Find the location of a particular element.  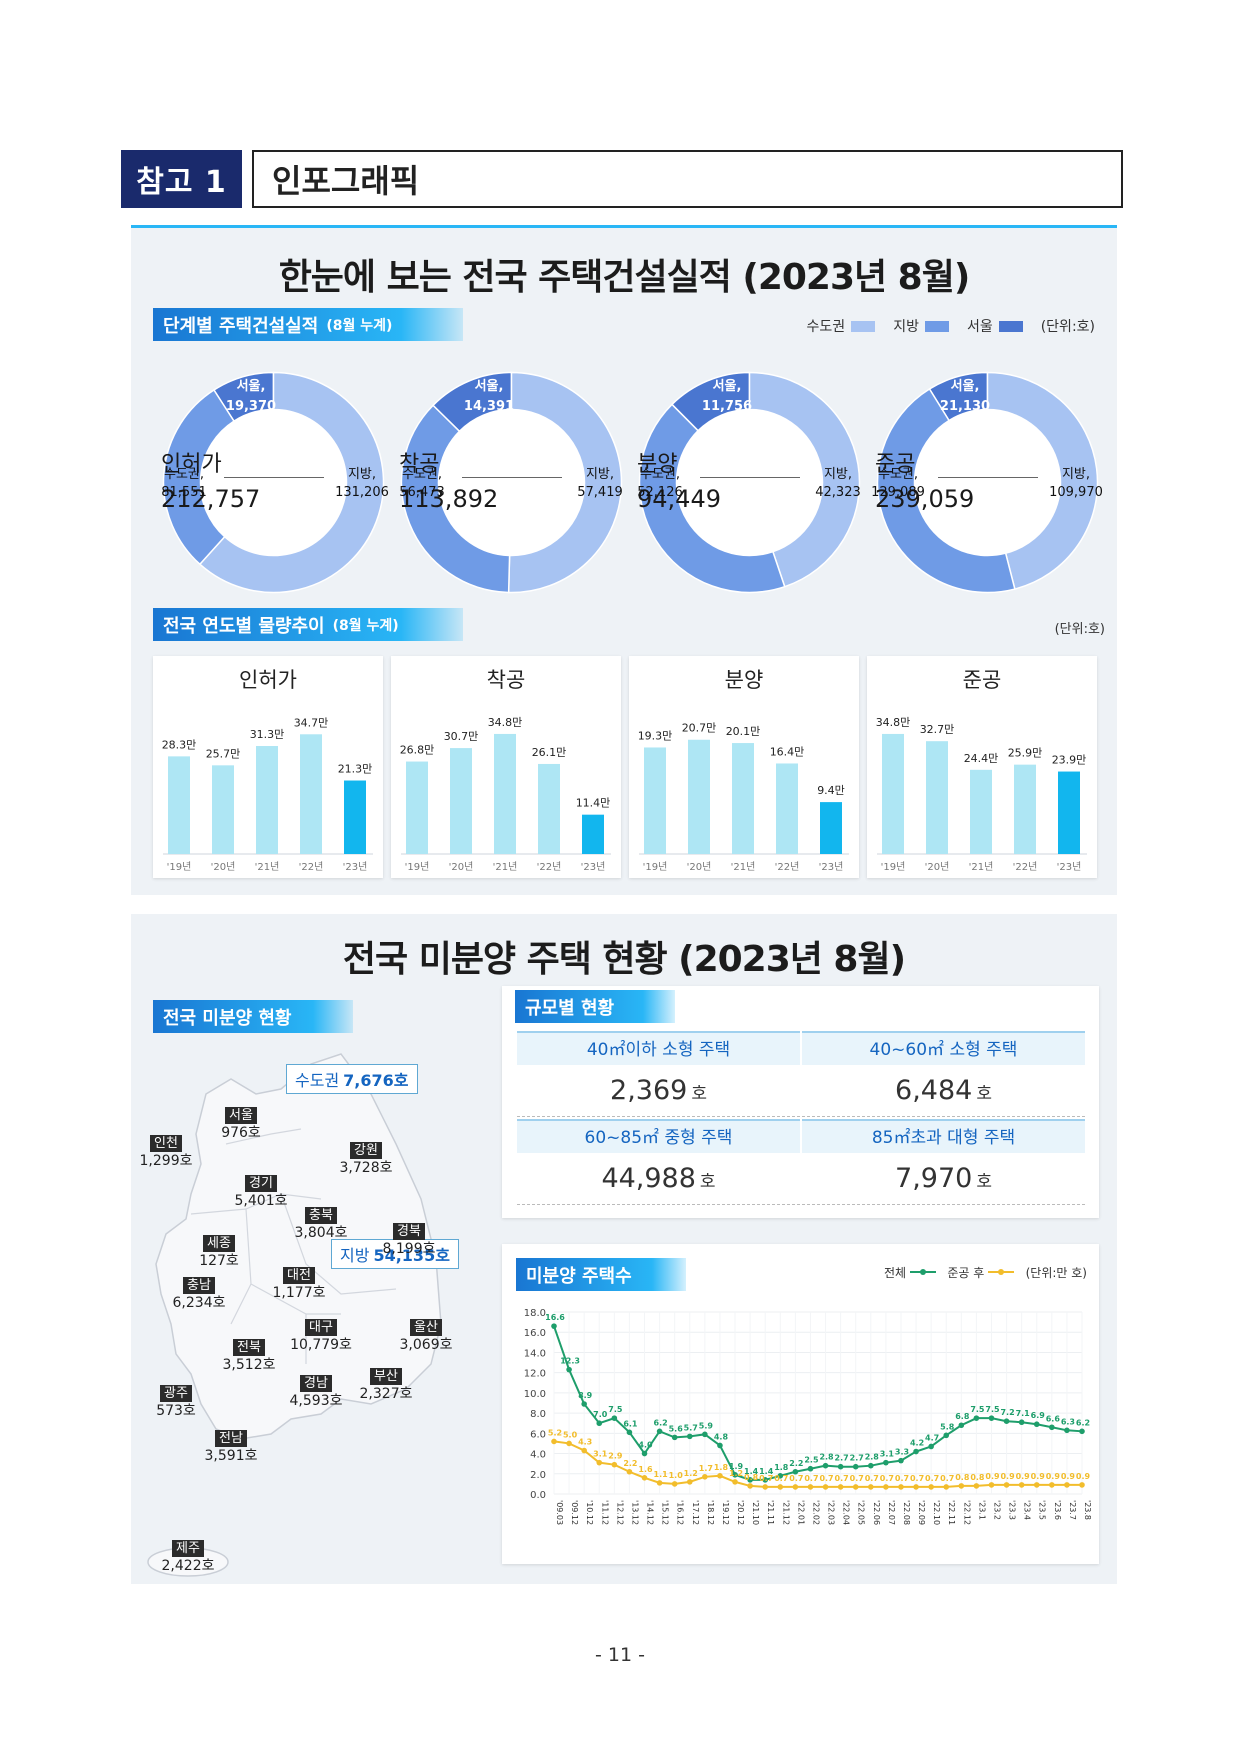

line-x-tick: '19.12 is located at coordinates (725, 1512).